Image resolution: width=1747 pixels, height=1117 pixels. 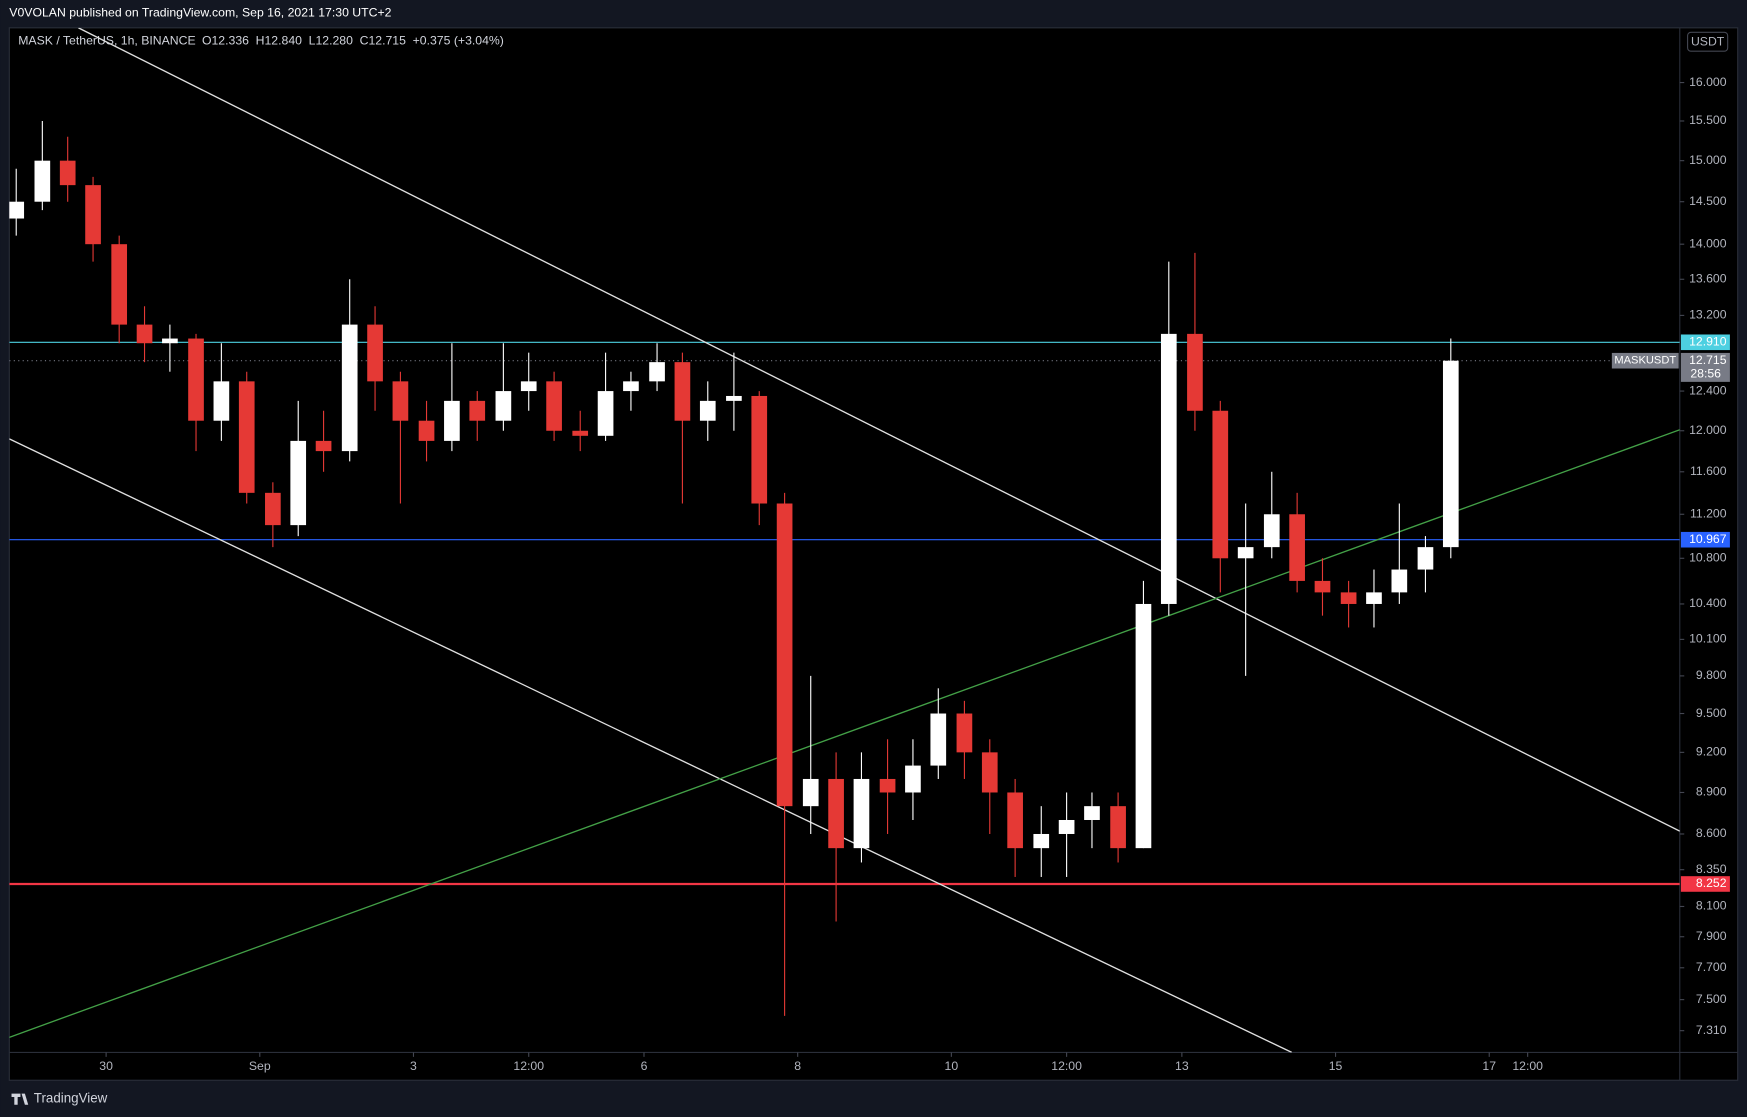 What do you see at coordinates (225, 40) in the screenshot?
I see `ohlc-value: O12.336` at bounding box center [225, 40].